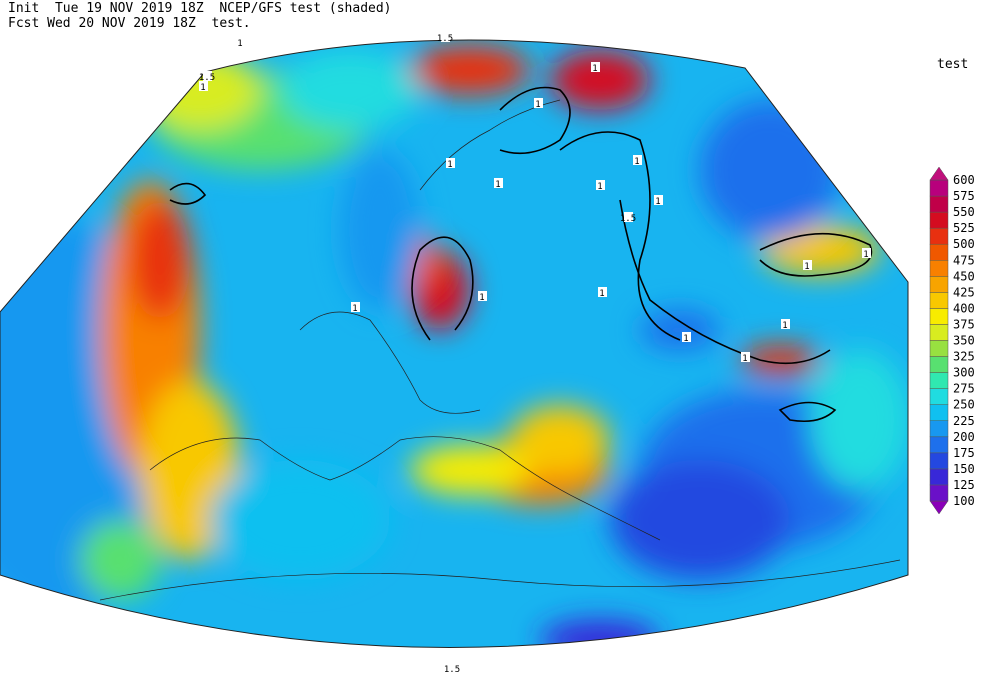 This screenshot has width=1000, height=680. I want to click on colorbar-label: 300, so click(964, 373).